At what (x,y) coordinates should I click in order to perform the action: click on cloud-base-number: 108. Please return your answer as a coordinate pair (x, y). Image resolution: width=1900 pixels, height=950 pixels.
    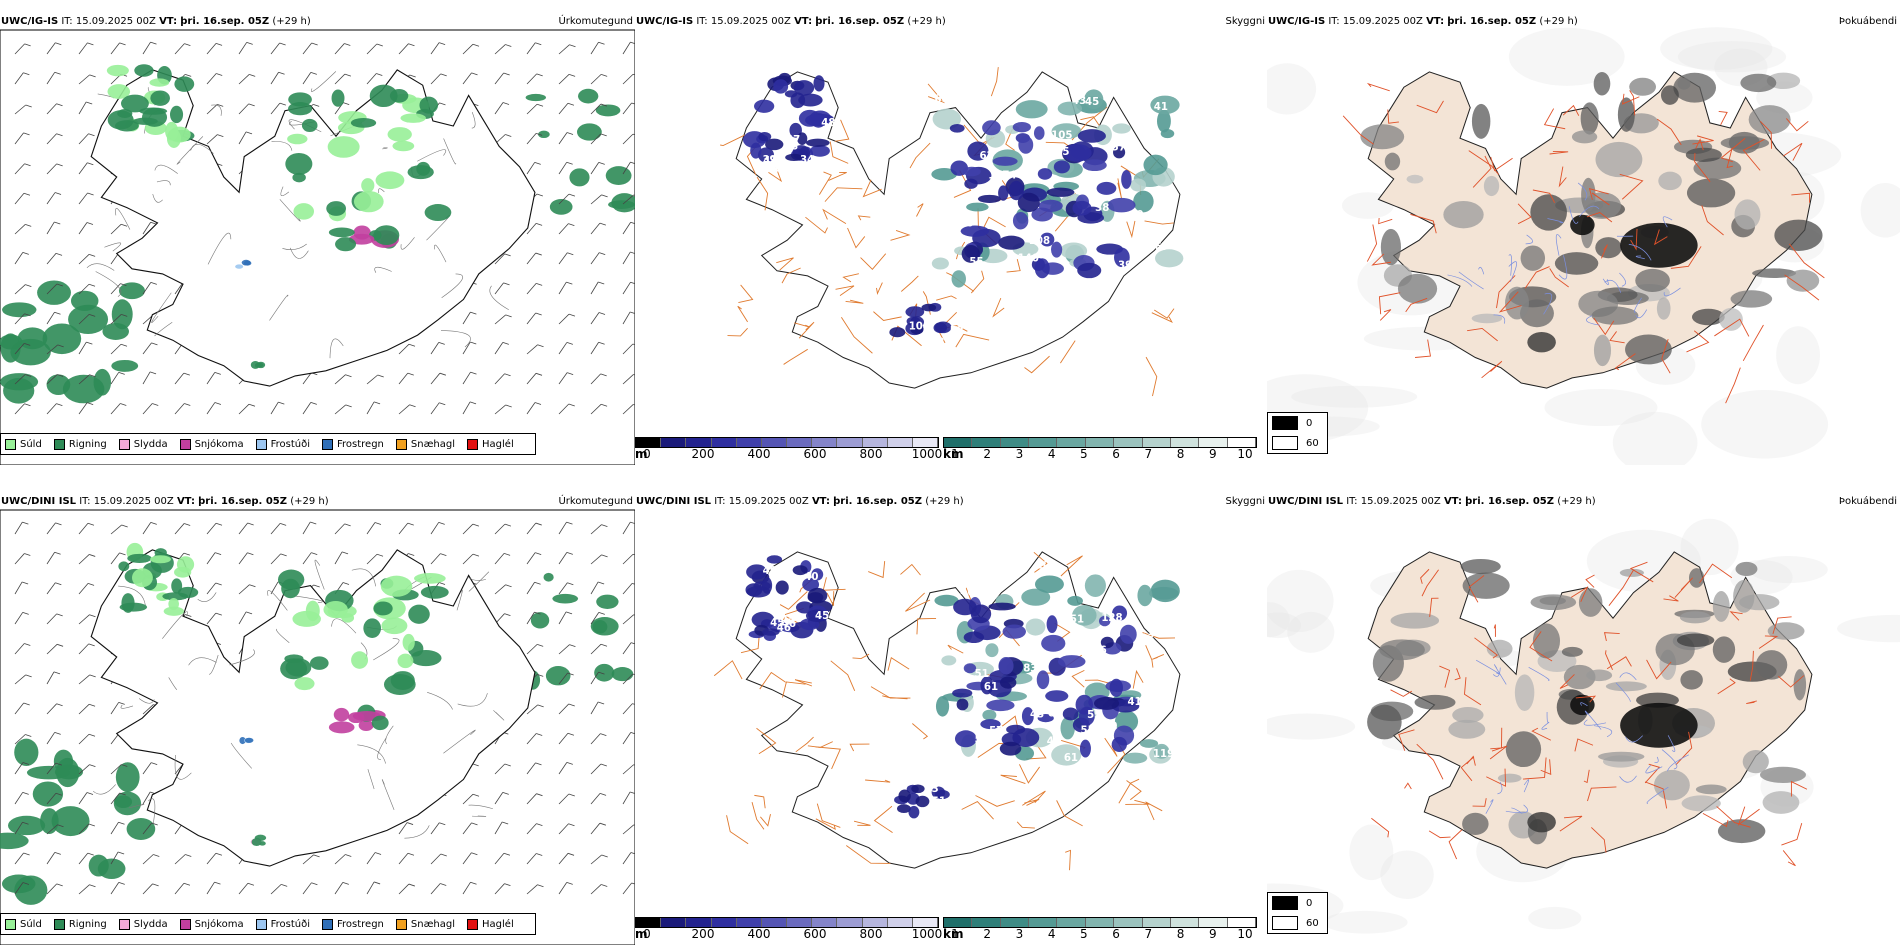
    Looking at the image, I should click on (1039, 241).